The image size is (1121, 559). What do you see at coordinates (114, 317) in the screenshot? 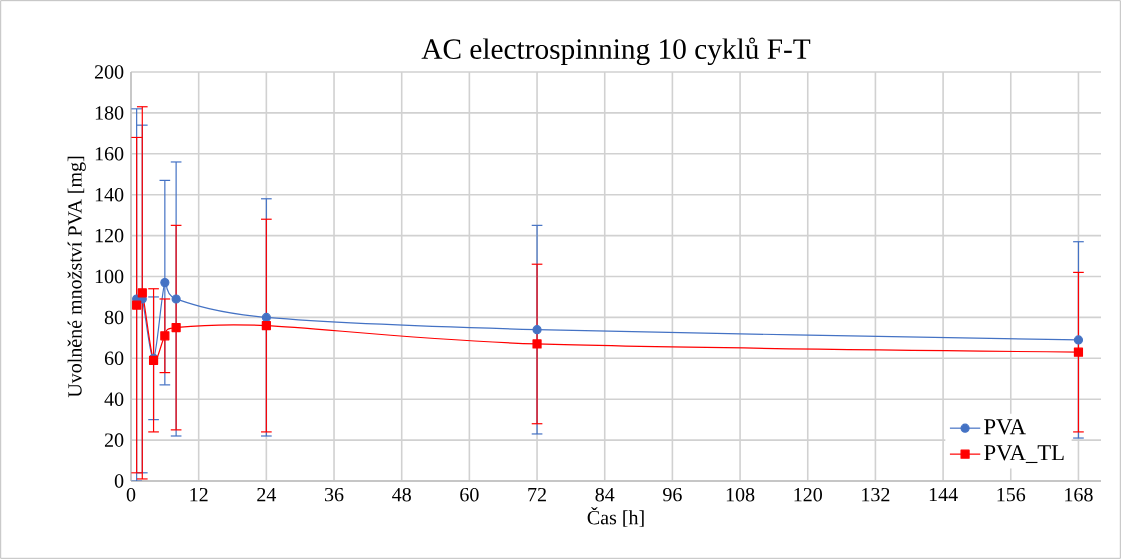
I see `y-tick-label: 80` at bounding box center [114, 317].